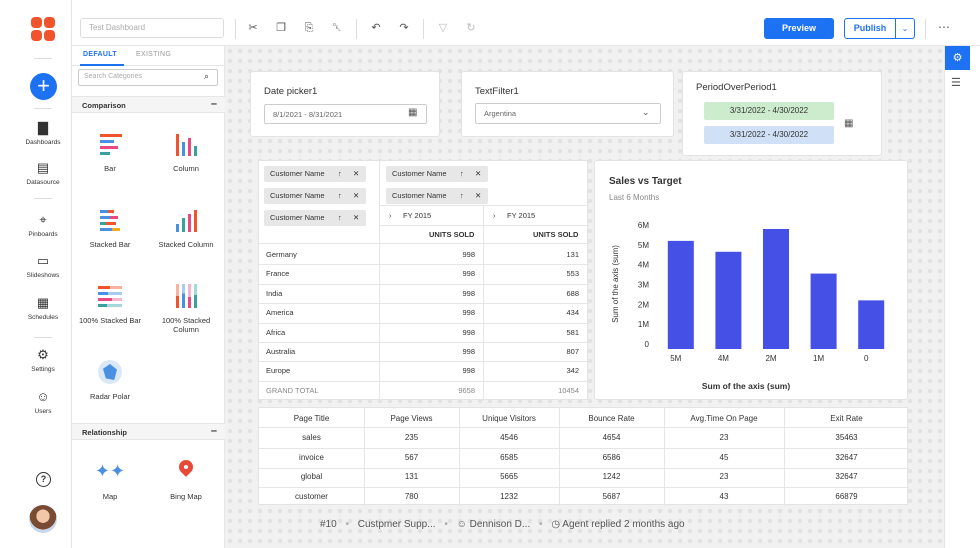 The image size is (980, 548). Describe the element at coordinates (957, 58) in the screenshot. I see `gear-icon: ⚙` at that location.